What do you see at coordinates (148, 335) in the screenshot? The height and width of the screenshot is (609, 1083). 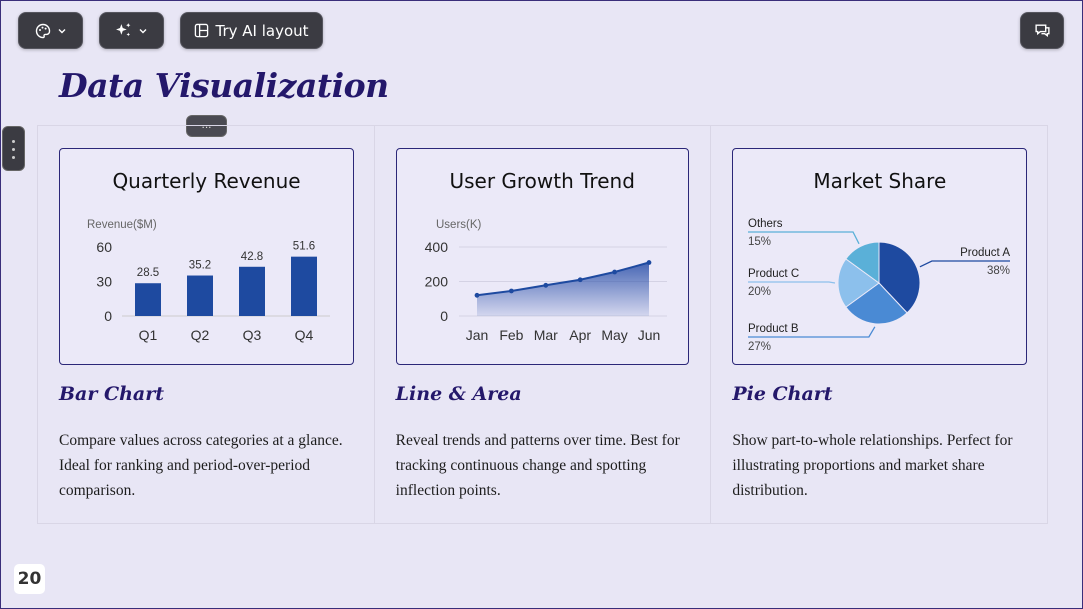 I see `x-tick-label: Q1` at bounding box center [148, 335].